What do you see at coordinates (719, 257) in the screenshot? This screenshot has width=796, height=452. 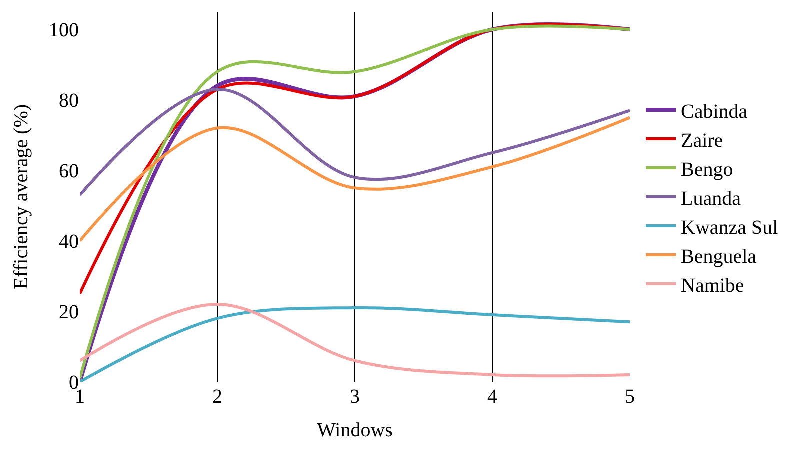 I see `legend-label: Benguela` at bounding box center [719, 257].